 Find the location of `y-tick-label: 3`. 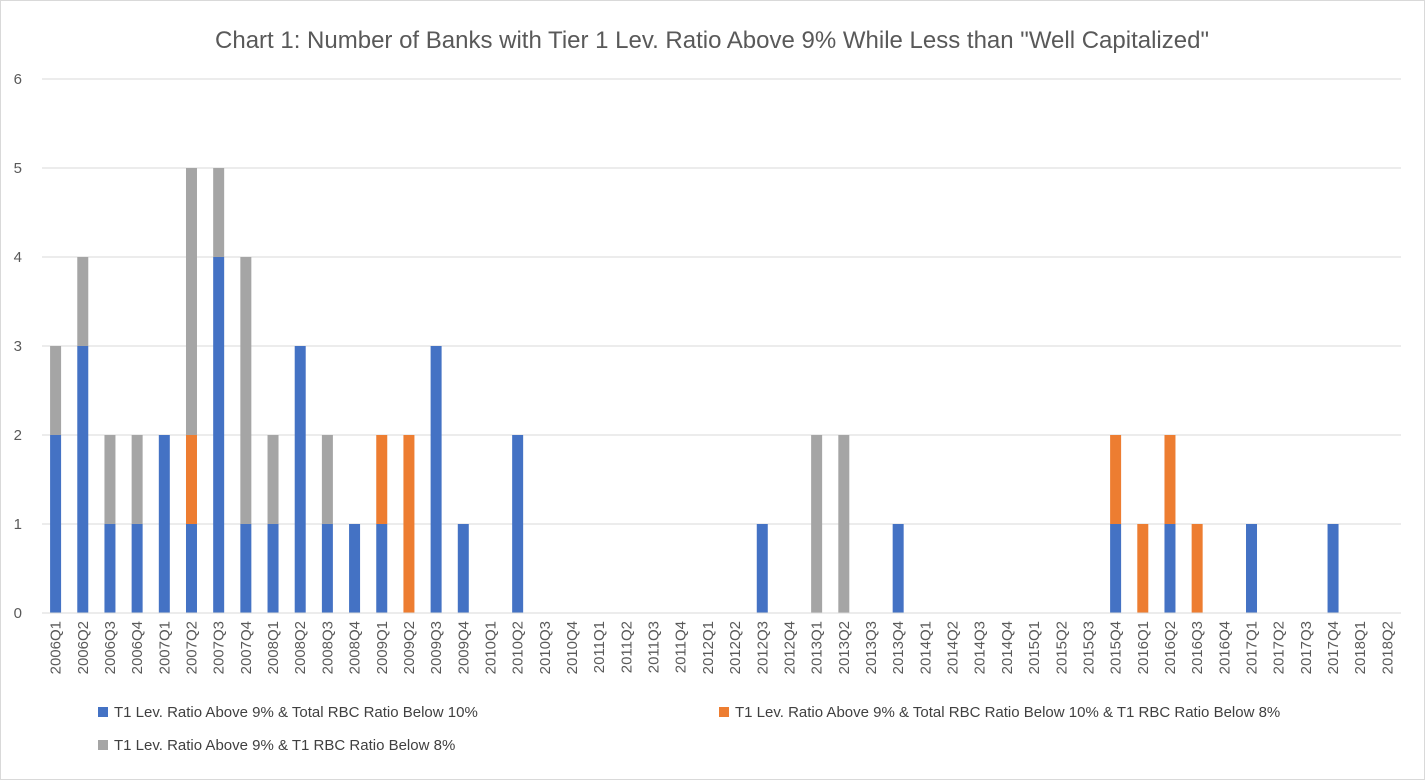

y-tick-label: 3 is located at coordinates (18, 346).